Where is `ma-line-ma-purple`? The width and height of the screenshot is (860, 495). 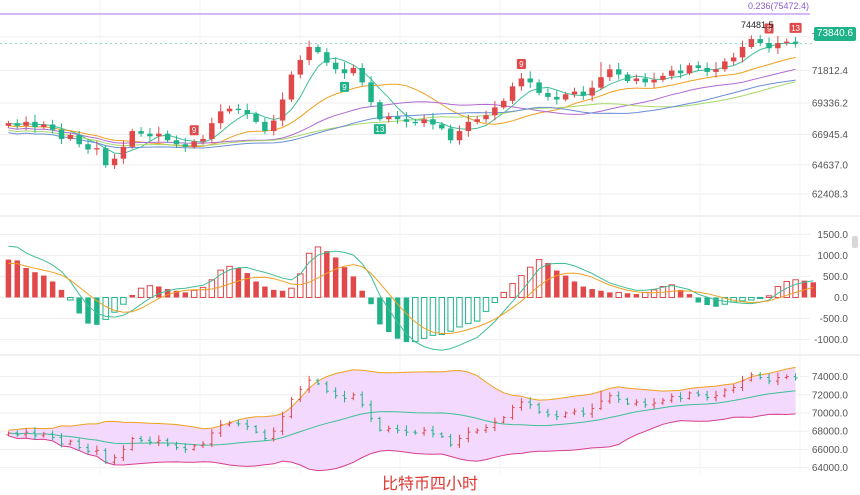 ma-line-ma-purple is located at coordinates (402, 106).